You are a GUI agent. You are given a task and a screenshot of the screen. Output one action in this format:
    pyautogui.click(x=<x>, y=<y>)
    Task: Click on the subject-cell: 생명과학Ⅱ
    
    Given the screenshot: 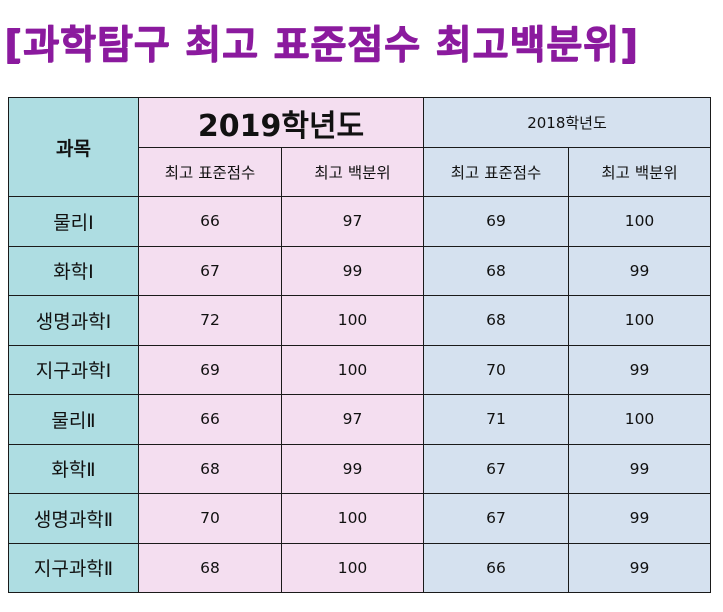 What is the action you would take?
    pyautogui.click(x=73, y=518)
    